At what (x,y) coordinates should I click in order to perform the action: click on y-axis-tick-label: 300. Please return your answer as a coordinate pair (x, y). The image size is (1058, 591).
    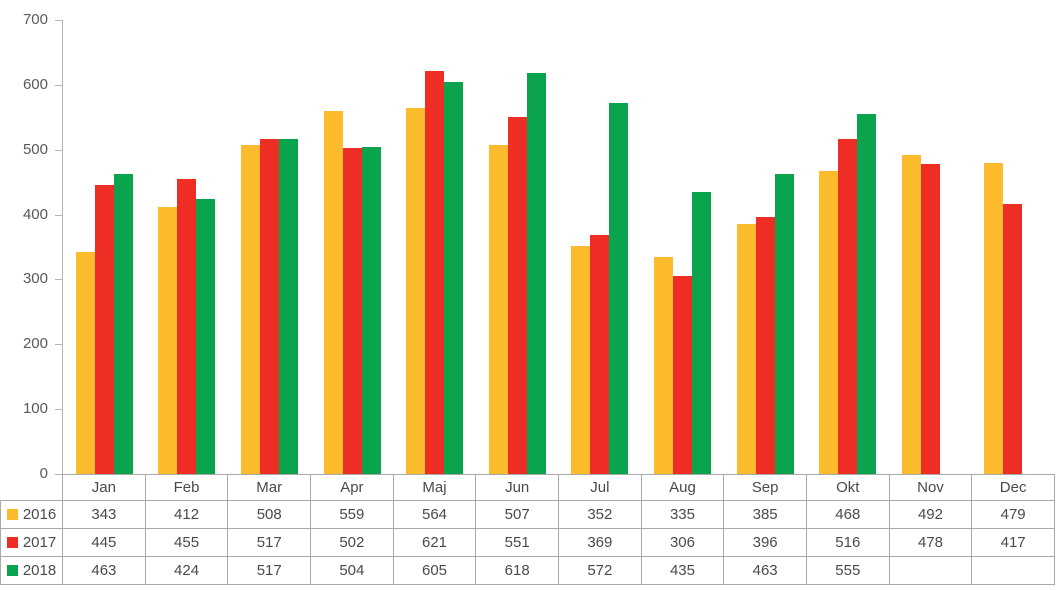
    Looking at the image, I should click on (35, 279).